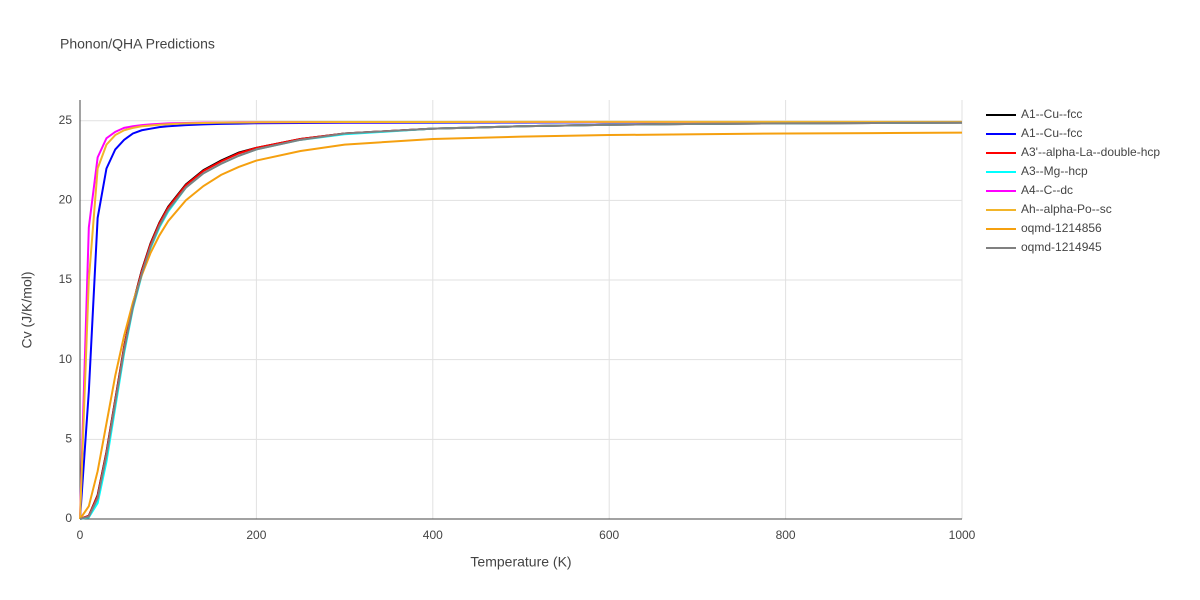  What do you see at coordinates (80, 535) in the screenshot?
I see `x-tick-label: 0` at bounding box center [80, 535].